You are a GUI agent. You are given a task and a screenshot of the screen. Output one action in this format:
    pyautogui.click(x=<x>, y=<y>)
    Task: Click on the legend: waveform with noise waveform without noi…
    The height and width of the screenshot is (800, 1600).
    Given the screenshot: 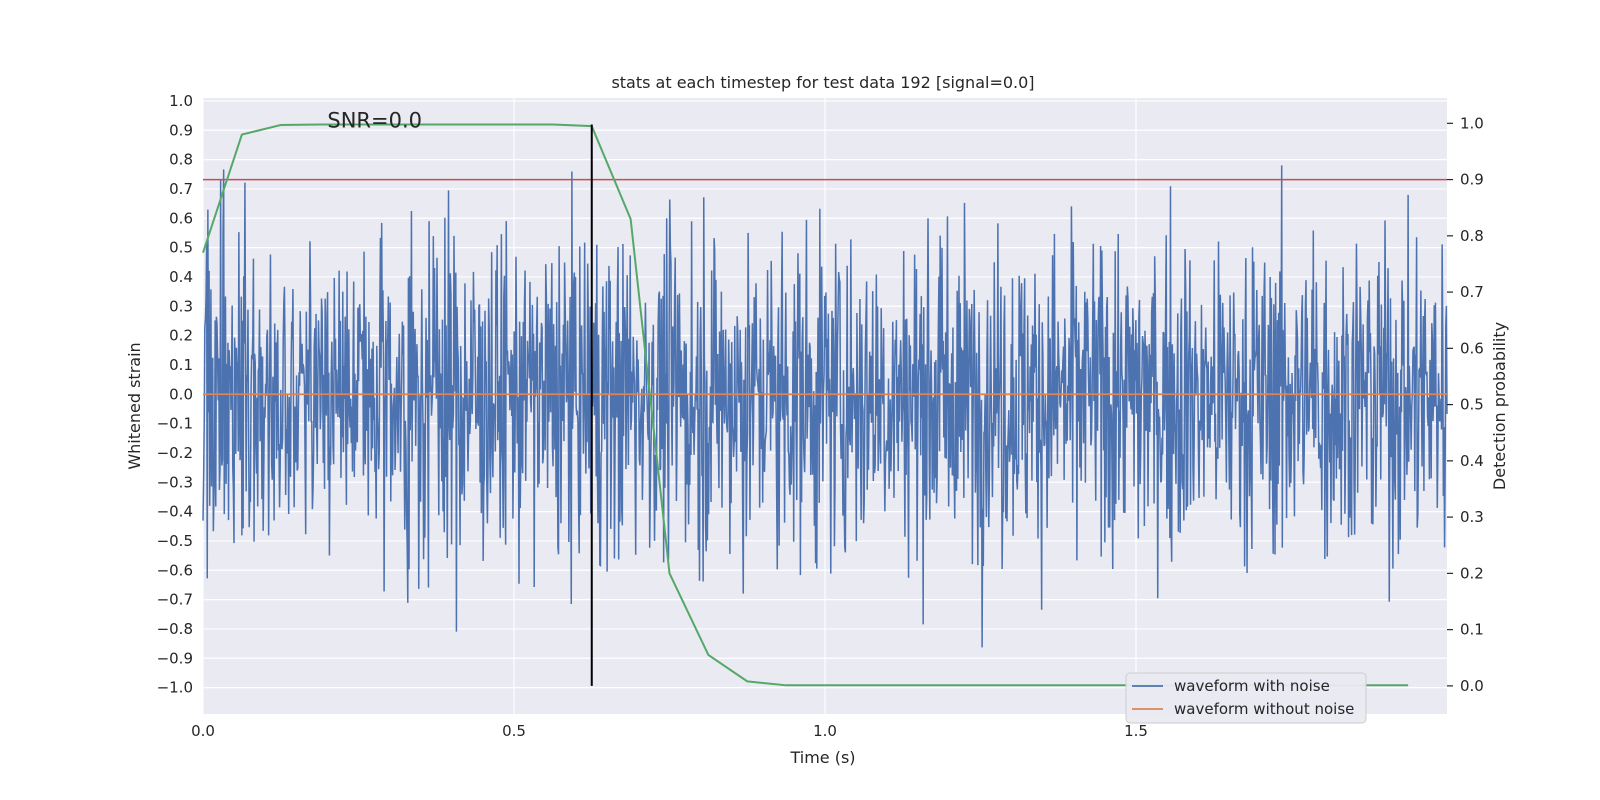 What is the action you would take?
    pyautogui.click(x=1246, y=698)
    